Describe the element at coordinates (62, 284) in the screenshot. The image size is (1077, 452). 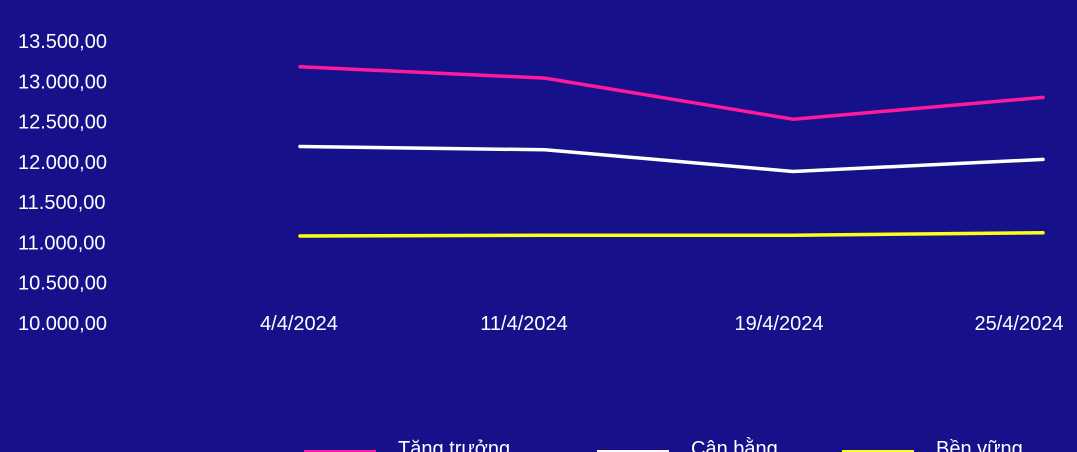
I see `y-tick-label: 10.500,00` at that location.